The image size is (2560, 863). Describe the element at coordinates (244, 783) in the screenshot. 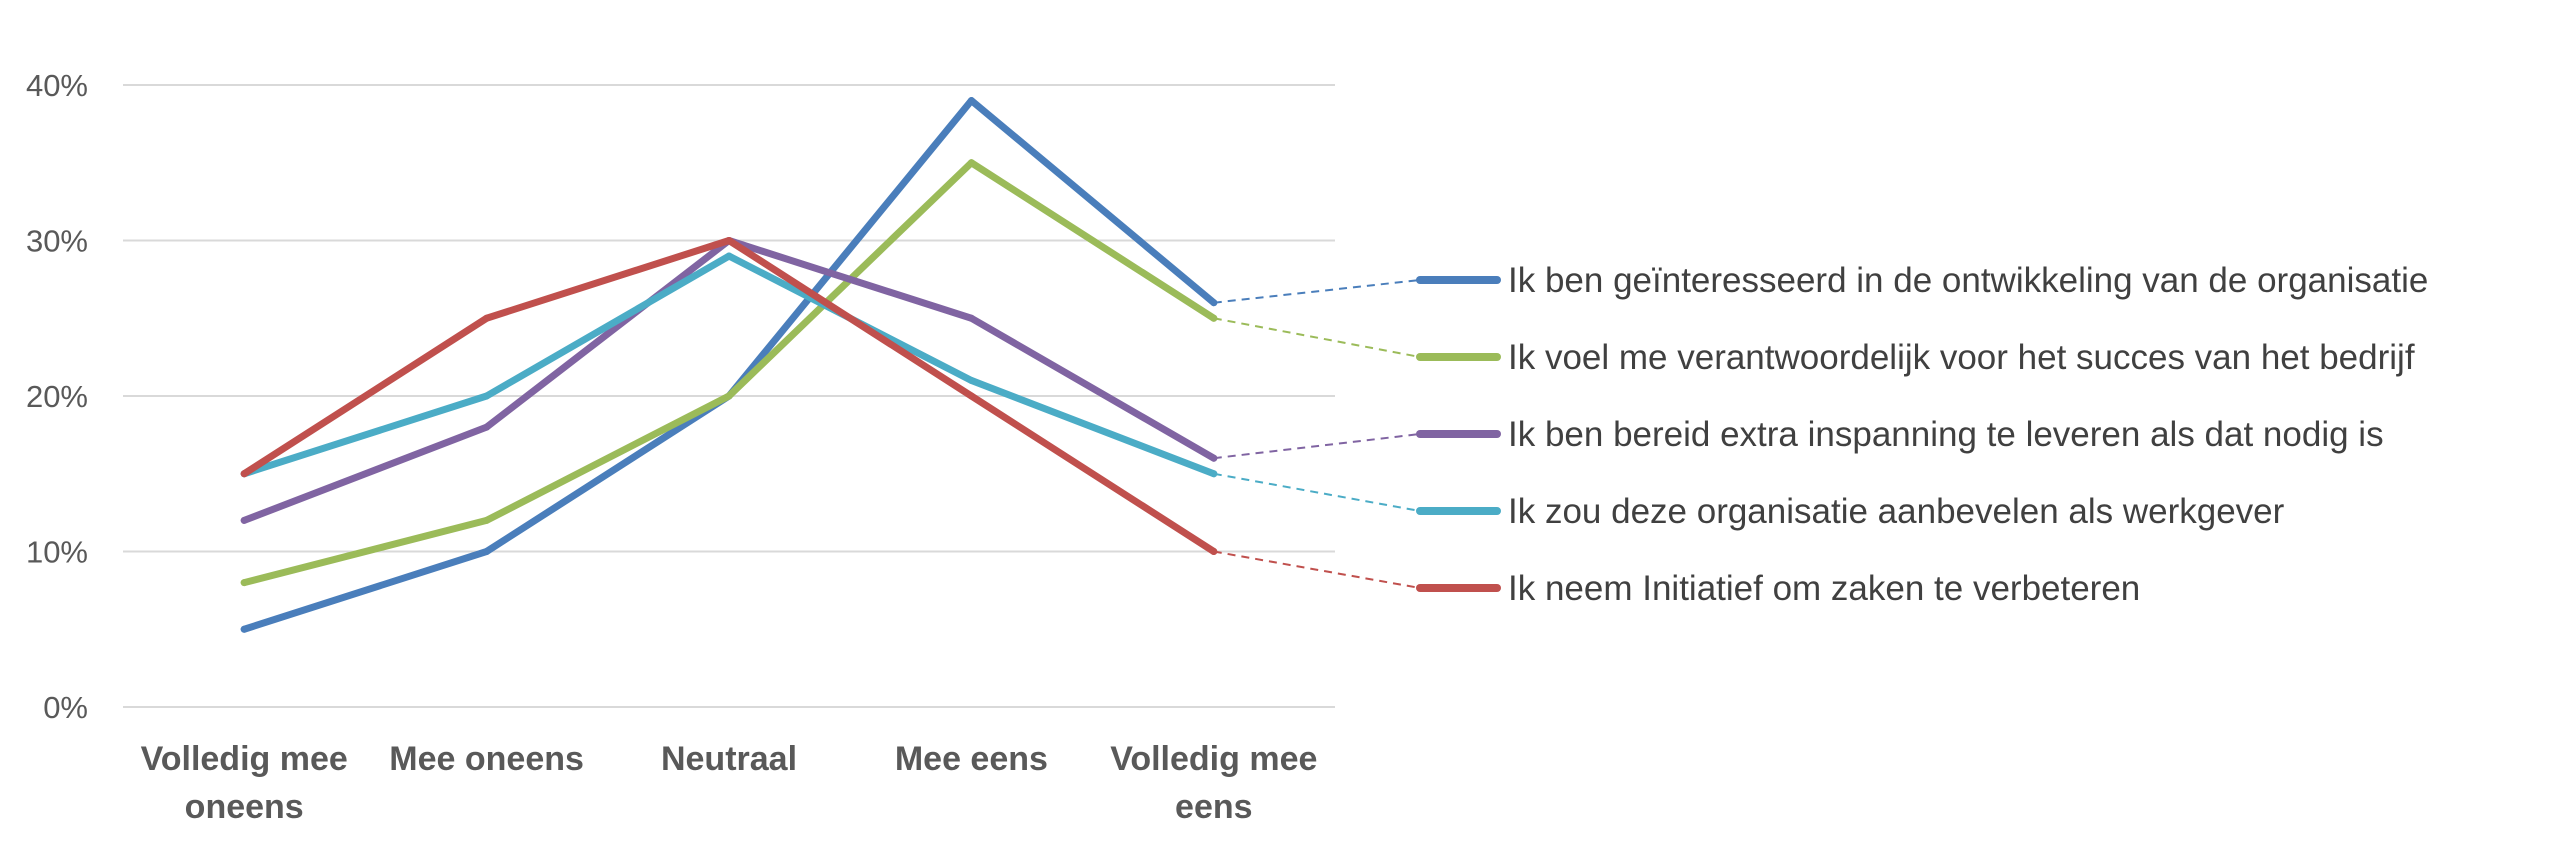

I see `x-category-label: Volledig mee oneens` at that location.